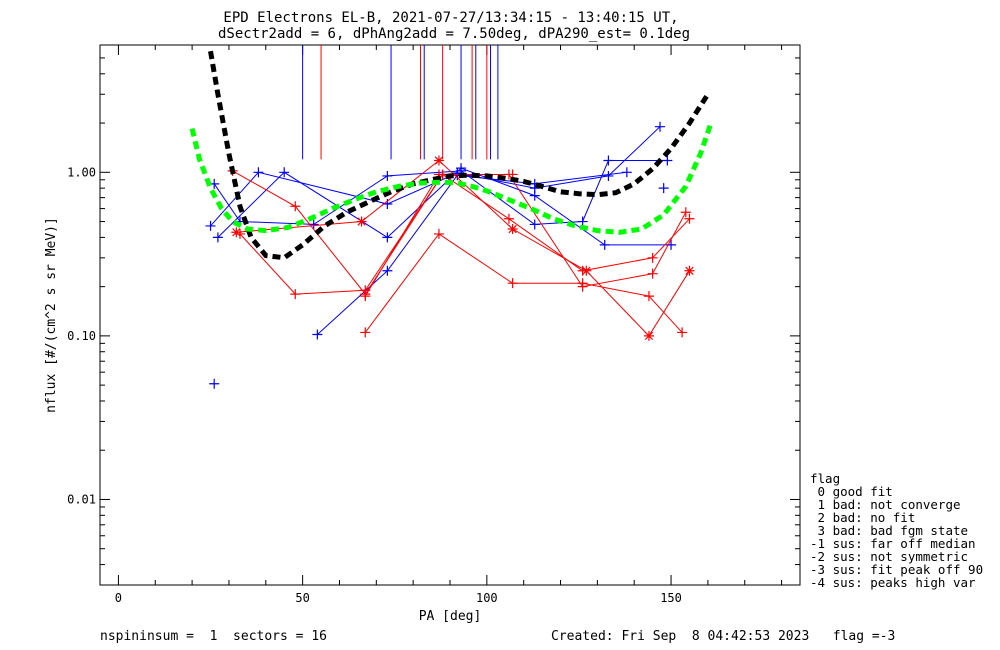 This screenshot has width=1000, height=650. I want to click on x-tick-label: 0, so click(118, 598).